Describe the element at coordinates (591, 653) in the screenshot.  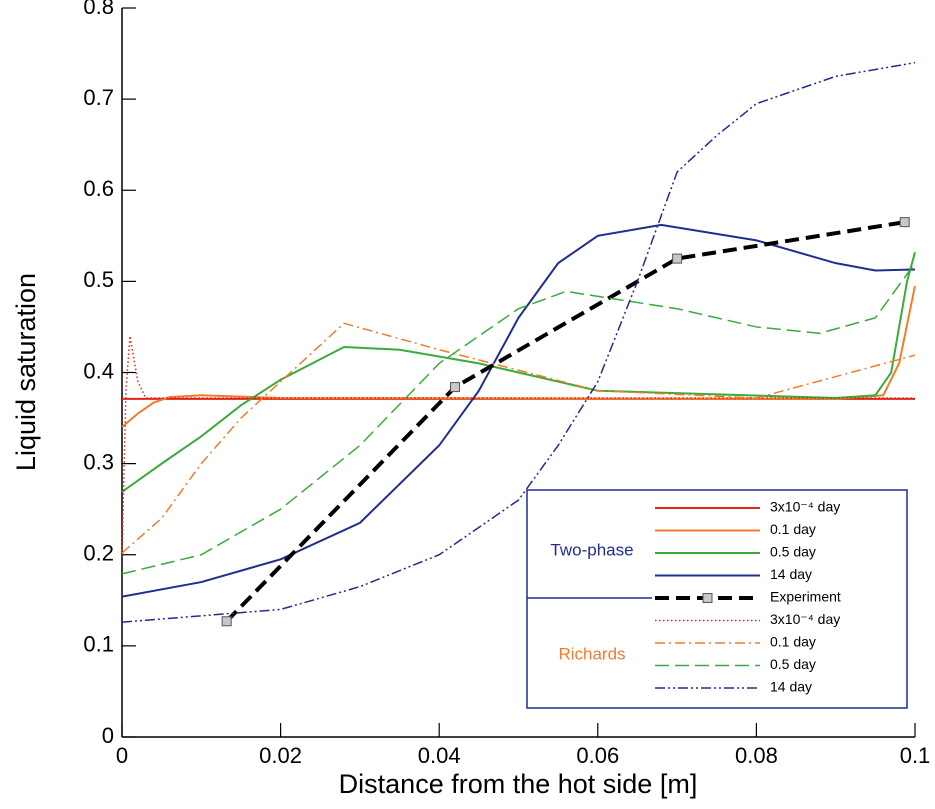
I see `legend-group-label: Richards` at that location.